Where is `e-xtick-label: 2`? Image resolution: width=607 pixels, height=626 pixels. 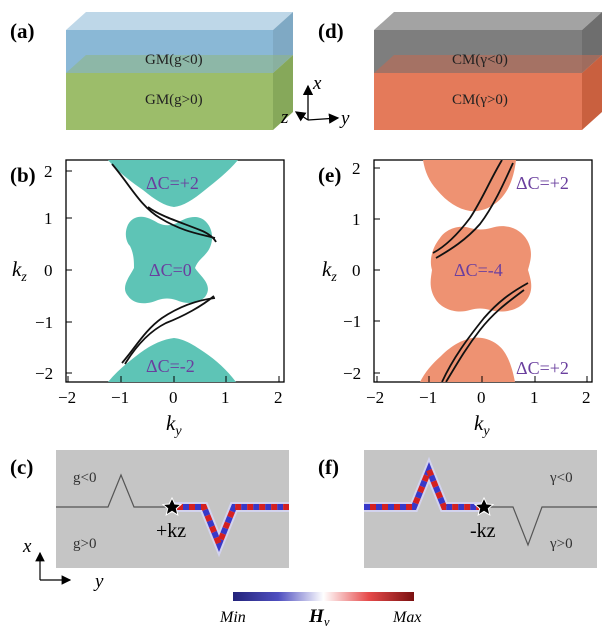
e-xtick-label: 2 is located at coordinates (586, 397).